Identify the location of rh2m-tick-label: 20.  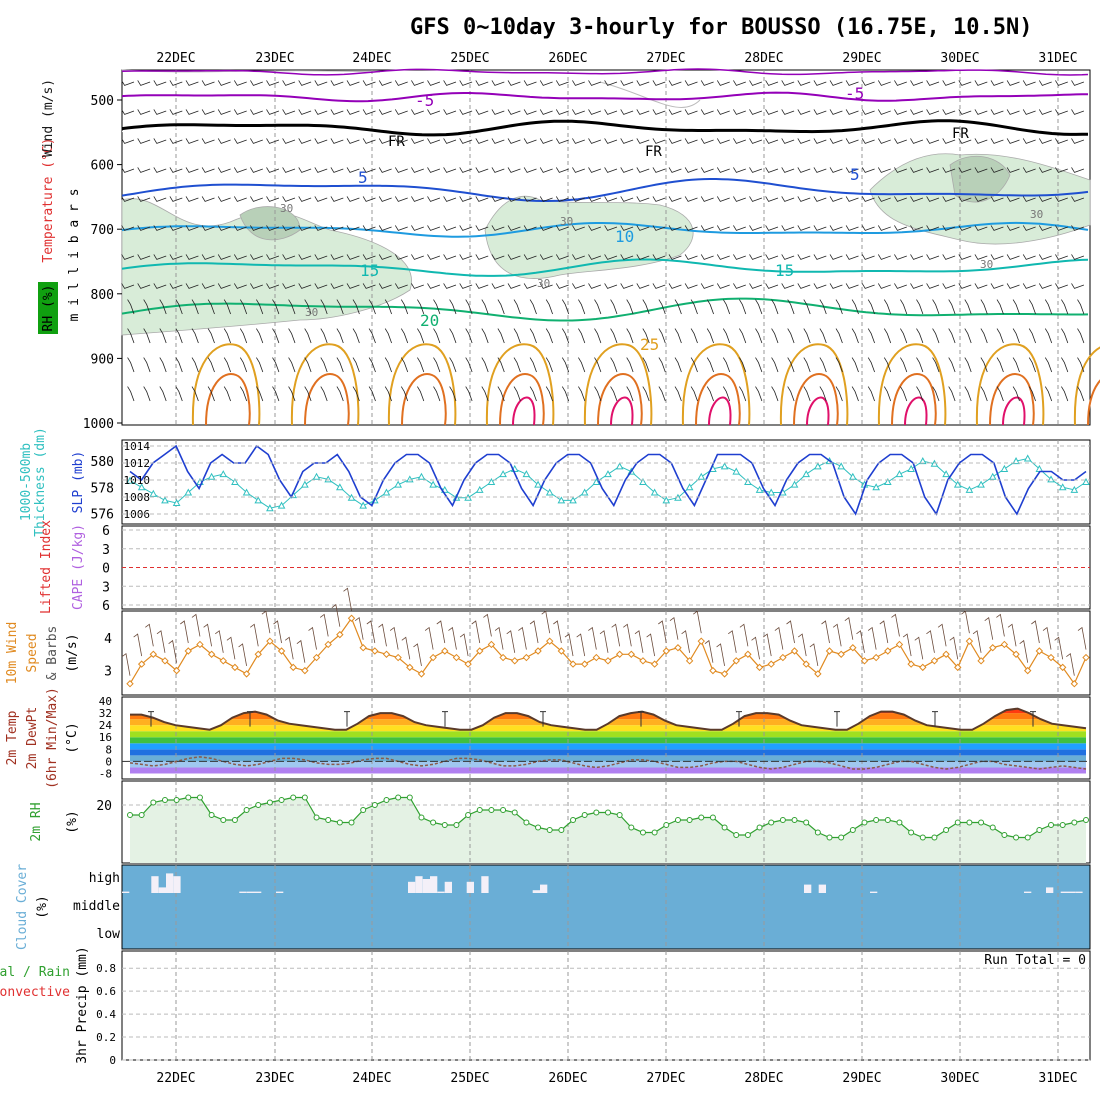
(104, 806).